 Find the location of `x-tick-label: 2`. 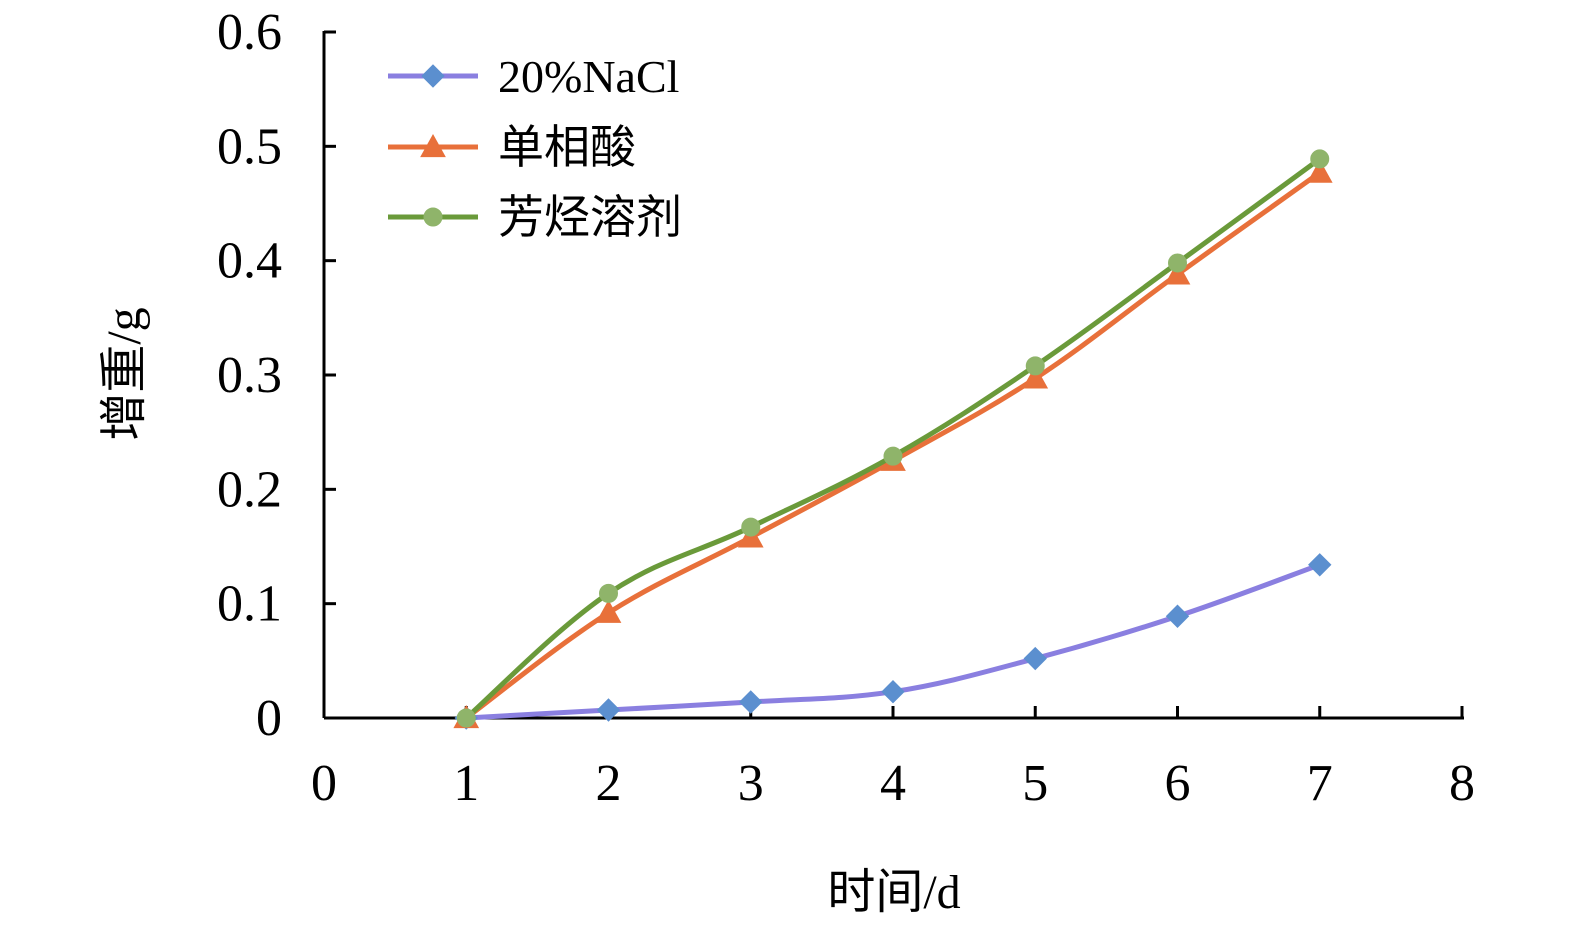

x-tick-label: 2 is located at coordinates (609, 783).